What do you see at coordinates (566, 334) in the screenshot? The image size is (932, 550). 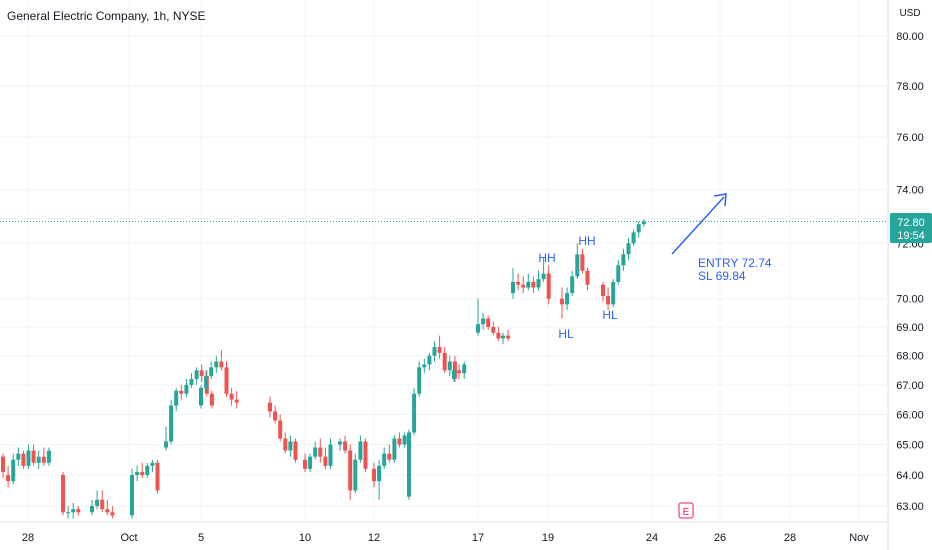 I see `hl-label-1: HL` at bounding box center [566, 334].